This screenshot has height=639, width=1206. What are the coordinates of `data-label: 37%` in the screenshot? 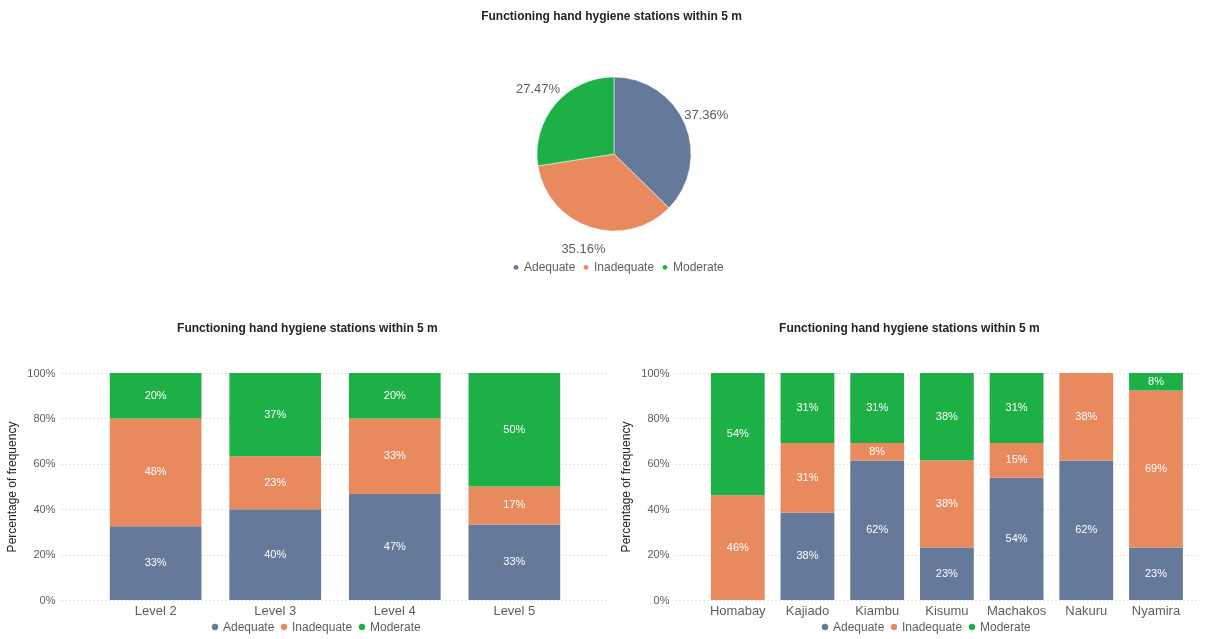 It's located at (275, 413).